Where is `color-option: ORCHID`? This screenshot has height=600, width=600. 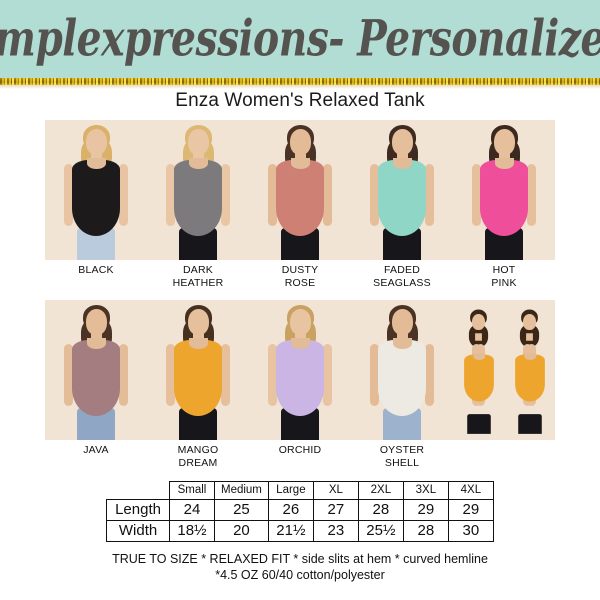
color-option: ORCHID is located at coordinates (300, 384).